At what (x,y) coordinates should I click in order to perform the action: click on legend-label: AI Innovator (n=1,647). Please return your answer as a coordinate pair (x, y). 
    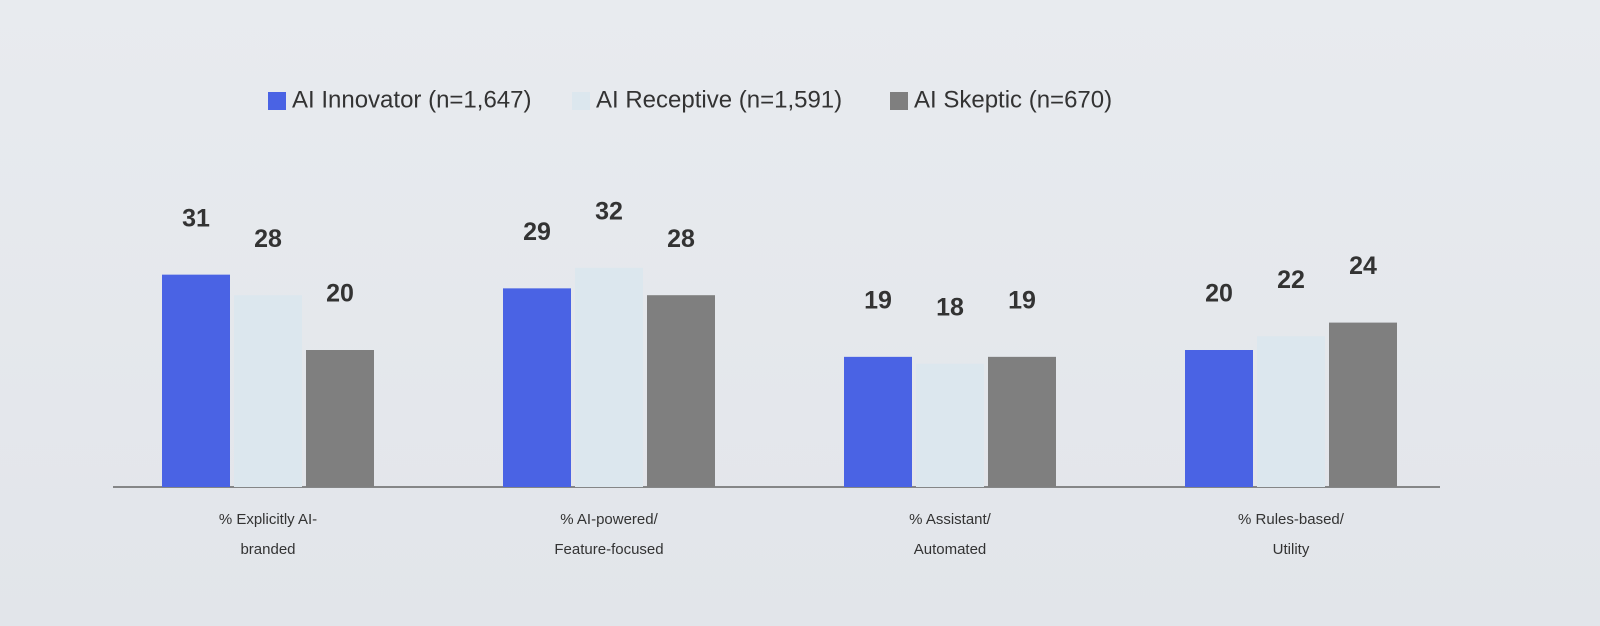
    Looking at the image, I should click on (411, 99).